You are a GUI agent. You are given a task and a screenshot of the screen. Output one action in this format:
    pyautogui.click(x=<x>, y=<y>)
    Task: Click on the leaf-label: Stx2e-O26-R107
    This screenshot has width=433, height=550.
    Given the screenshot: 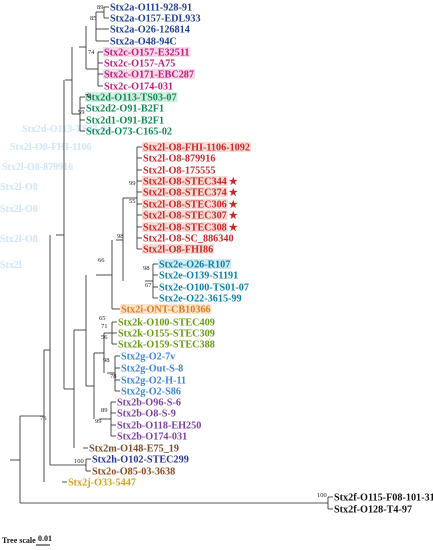 What is the action you would take?
    pyautogui.click(x=194, y=265)
    